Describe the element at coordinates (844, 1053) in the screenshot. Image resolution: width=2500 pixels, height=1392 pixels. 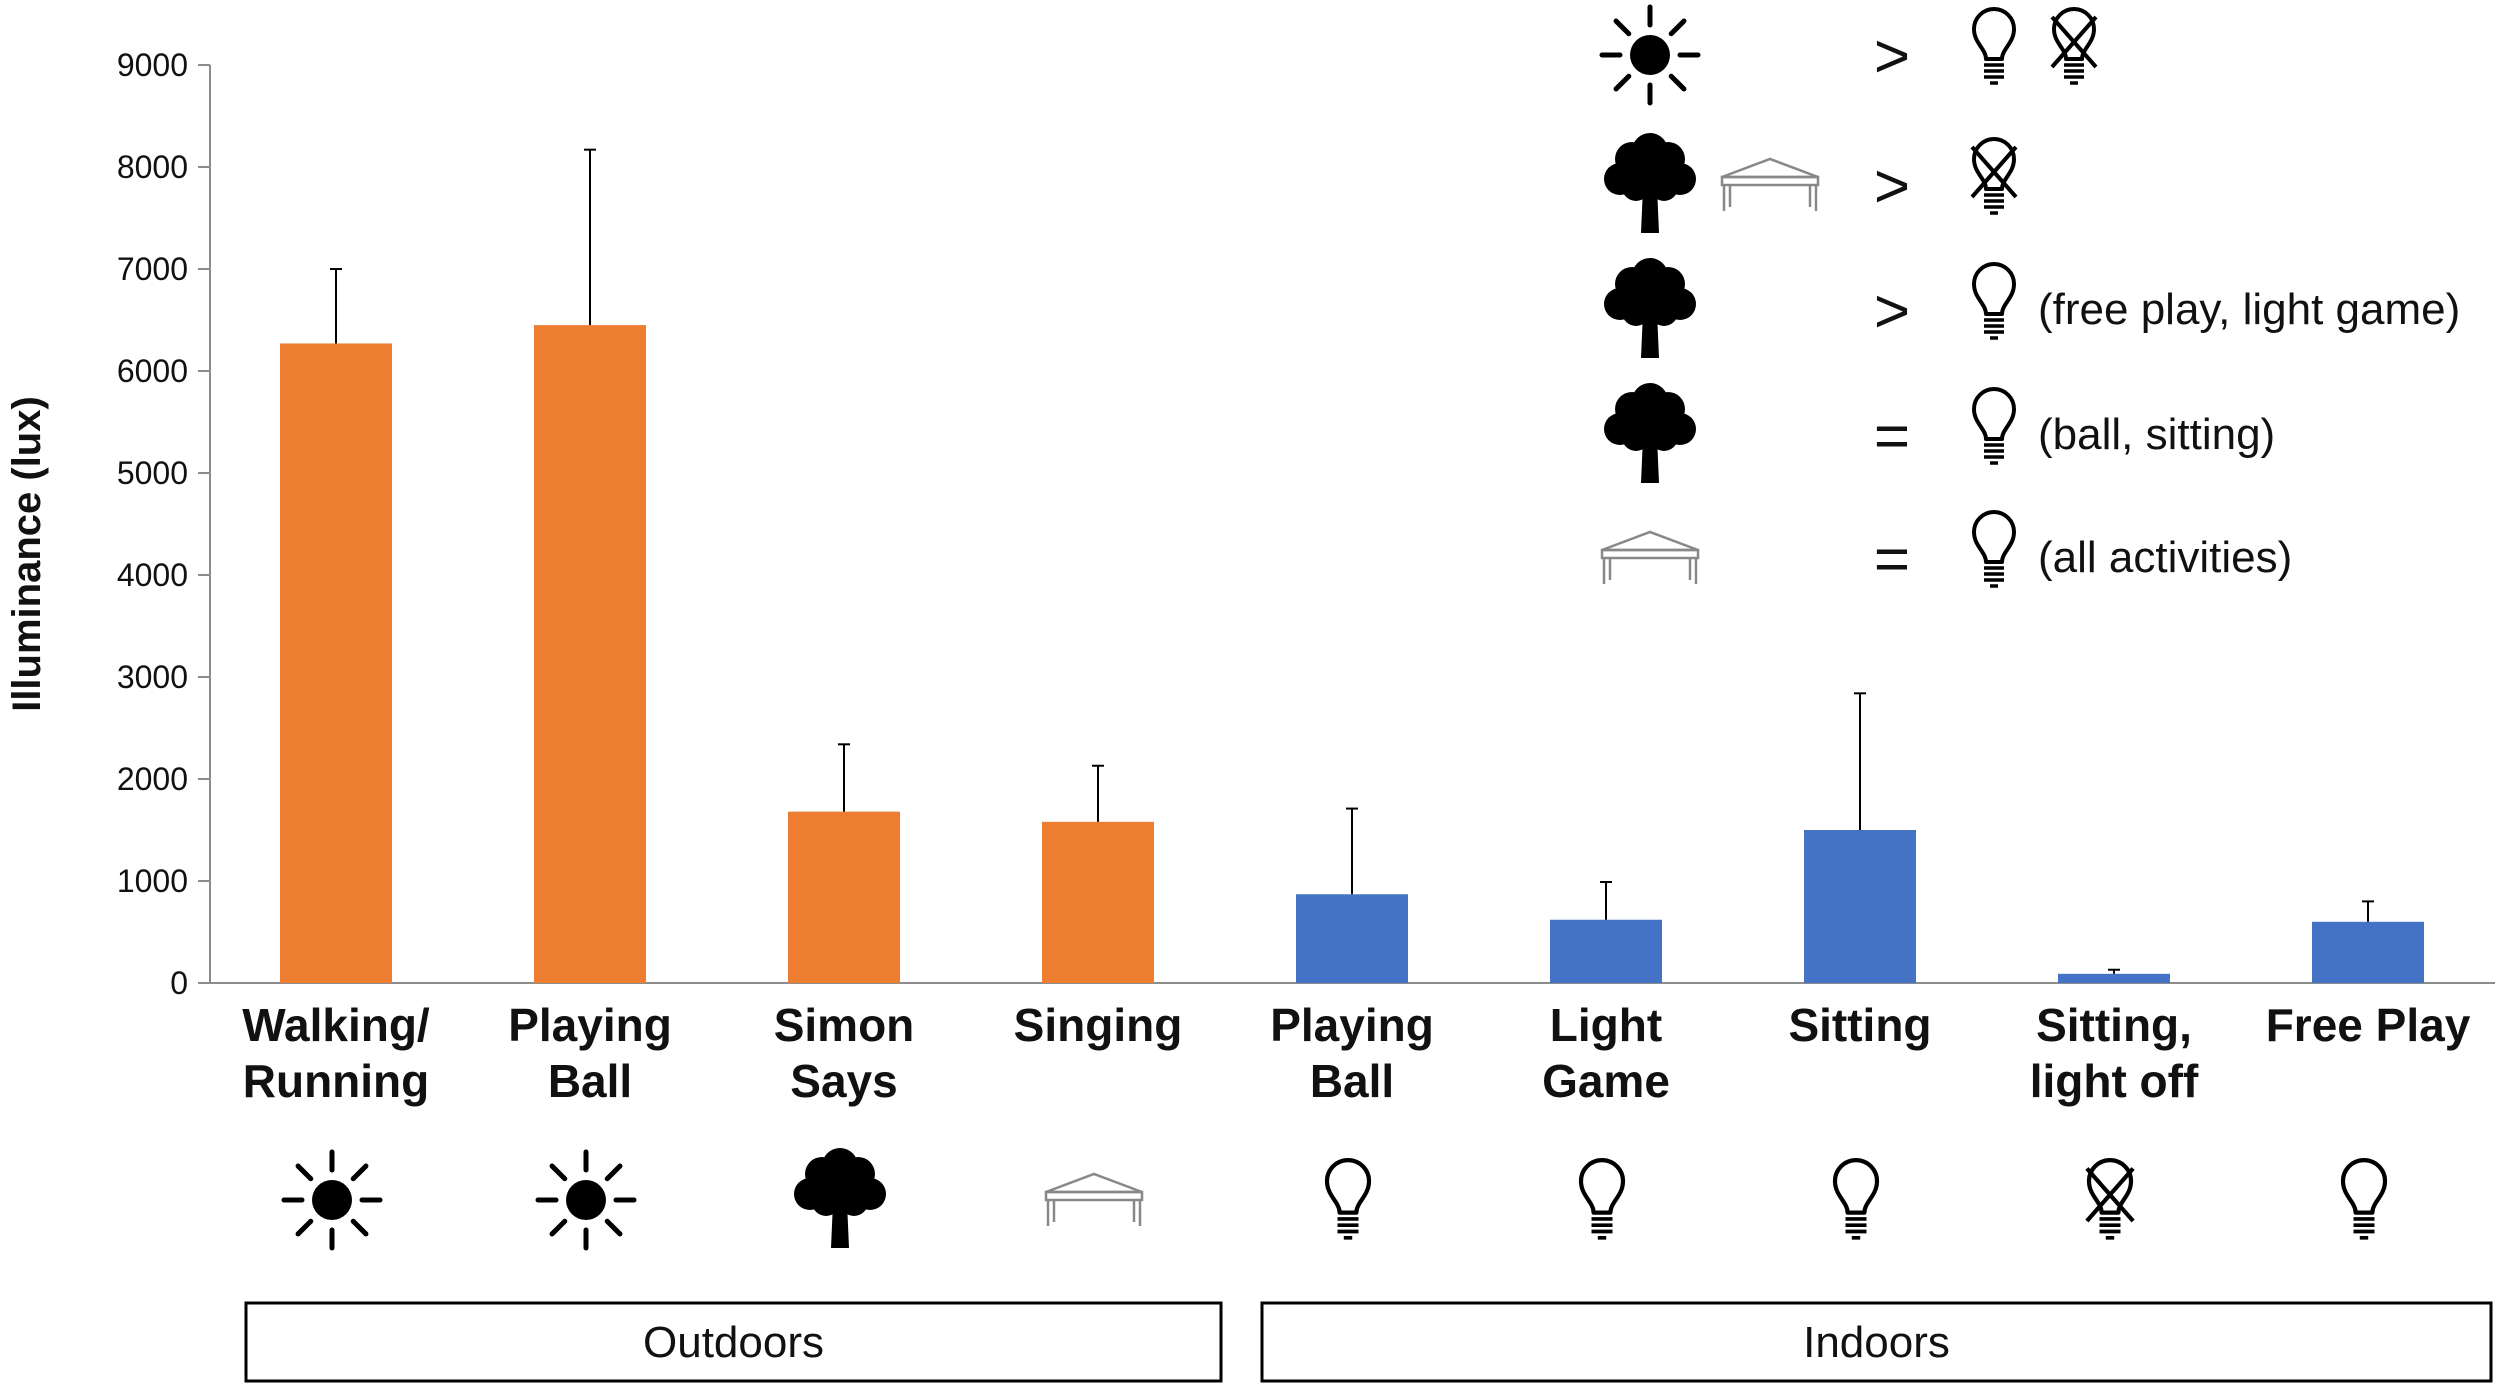
I see `x-category-label: Simon Says` at that location.